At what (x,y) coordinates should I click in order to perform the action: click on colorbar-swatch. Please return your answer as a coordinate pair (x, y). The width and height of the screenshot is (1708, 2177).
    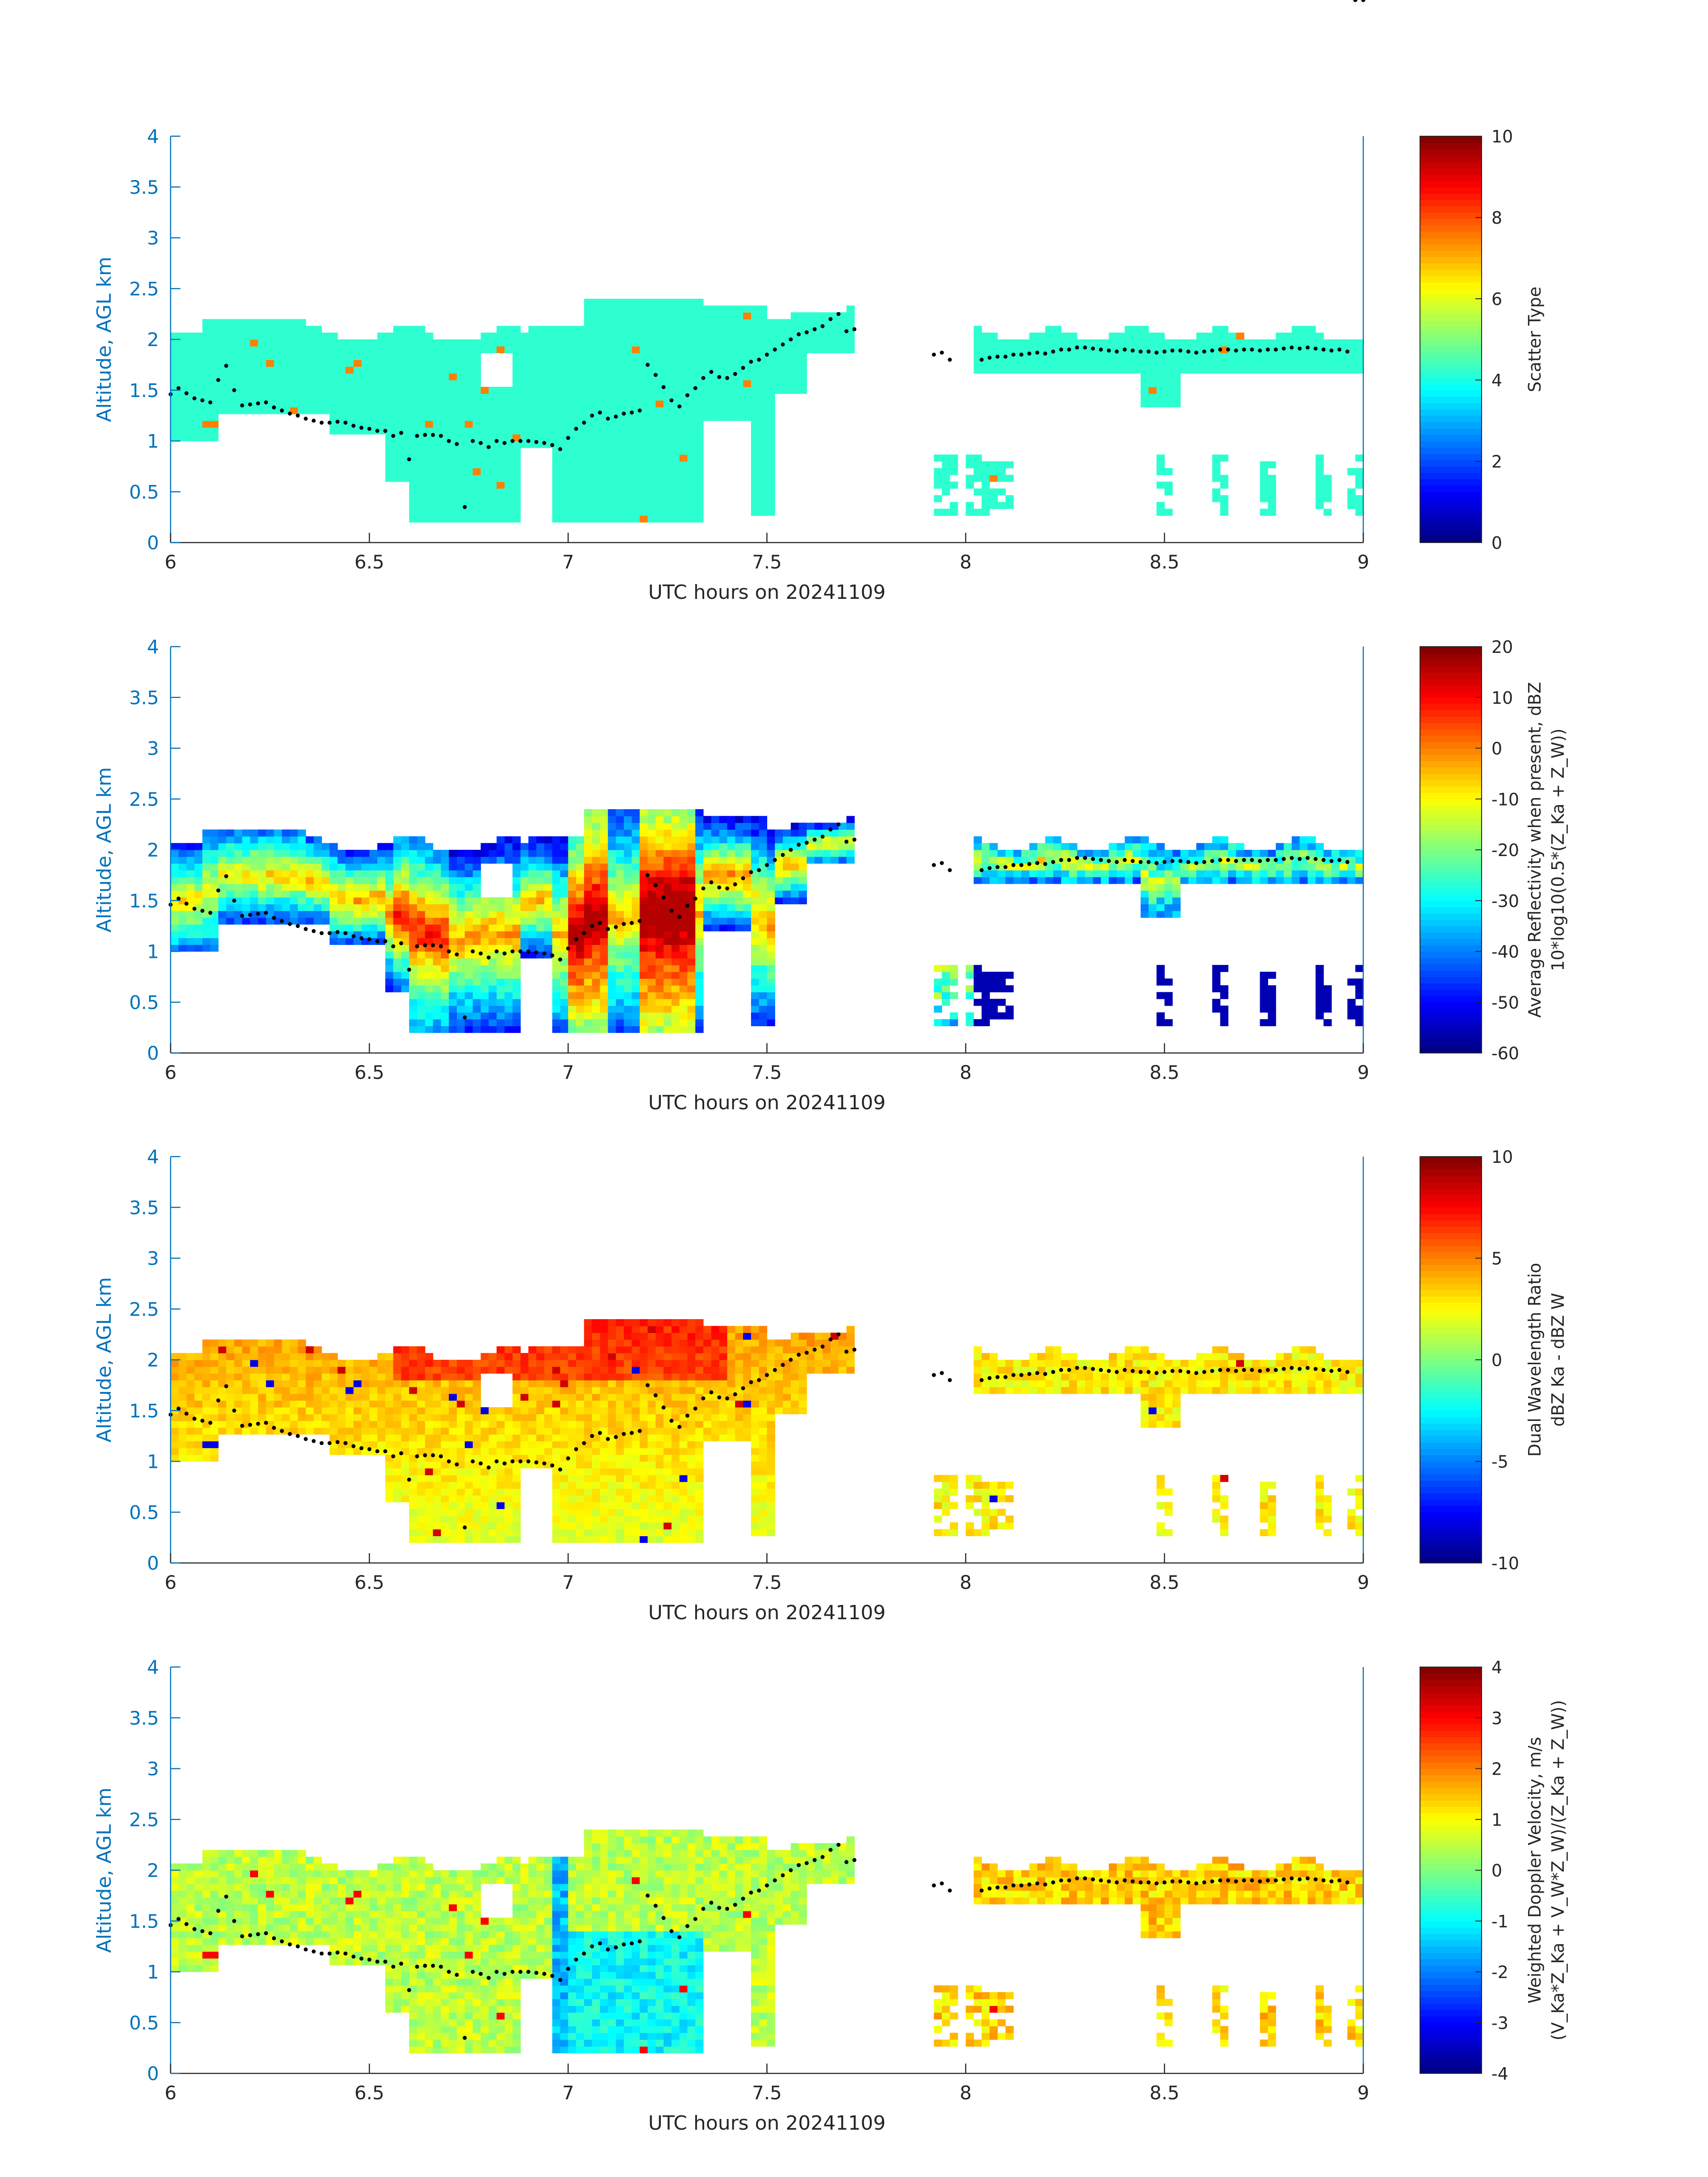
    Looking at the image, I should click on (1451, 418).